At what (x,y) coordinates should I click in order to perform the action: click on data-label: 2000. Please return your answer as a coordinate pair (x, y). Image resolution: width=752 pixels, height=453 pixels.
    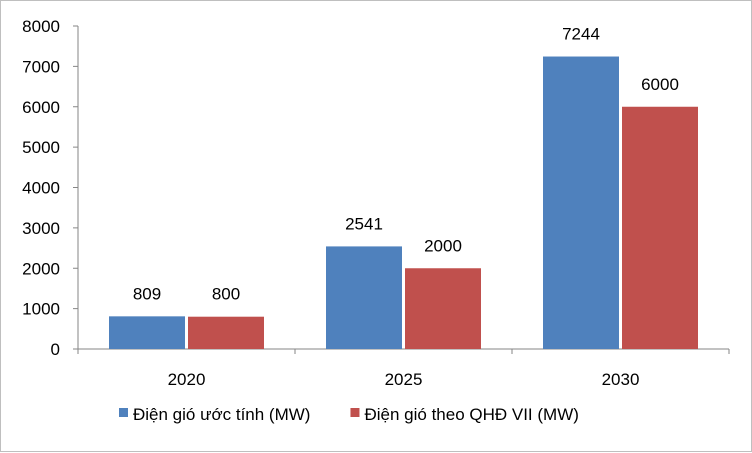
    Looking at the image, I should click on (443, 245).